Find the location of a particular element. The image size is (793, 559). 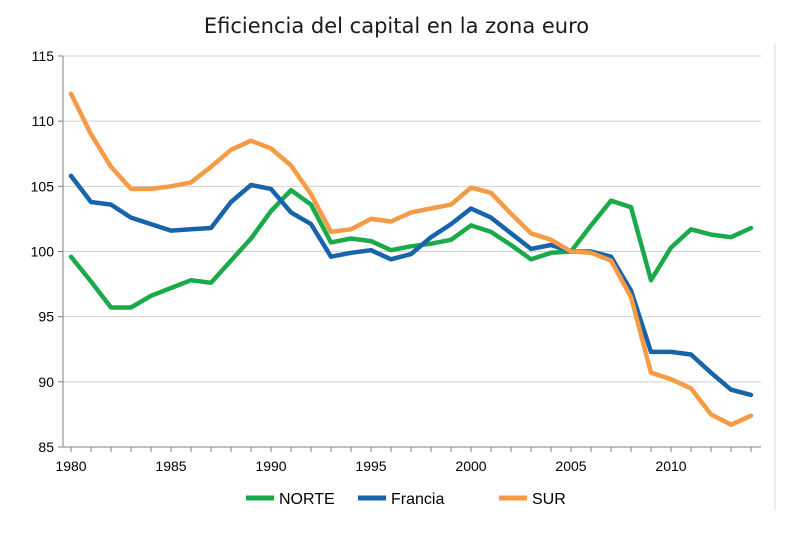

legend-label-francia: Francia is located at coordinates (417, 499).